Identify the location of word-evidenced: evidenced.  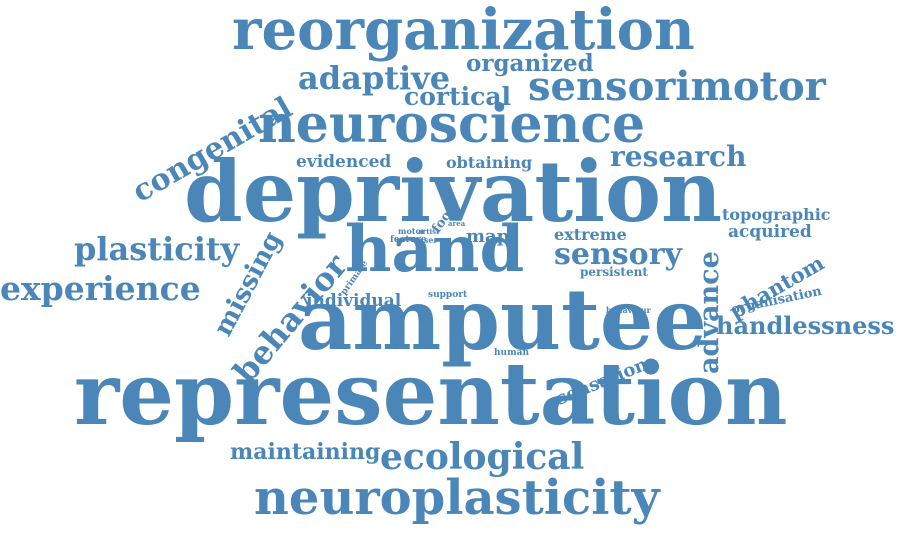
(344, 162).